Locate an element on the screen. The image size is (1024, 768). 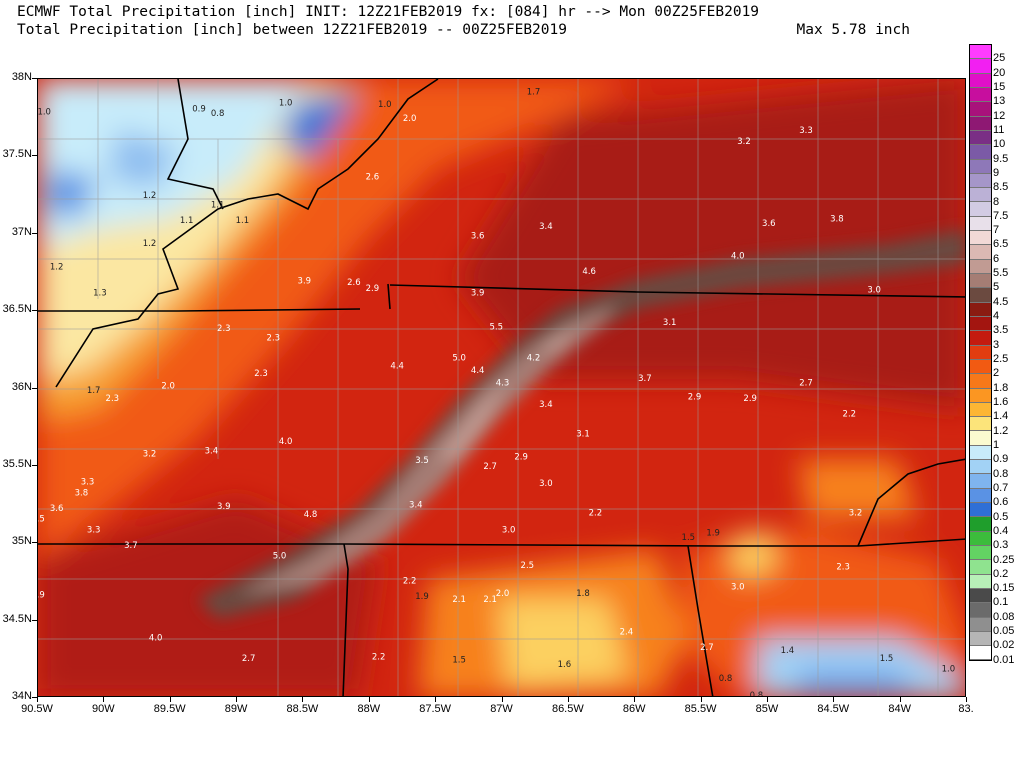
colorbar-level-label: 9 is located at coordinates (996, 172).